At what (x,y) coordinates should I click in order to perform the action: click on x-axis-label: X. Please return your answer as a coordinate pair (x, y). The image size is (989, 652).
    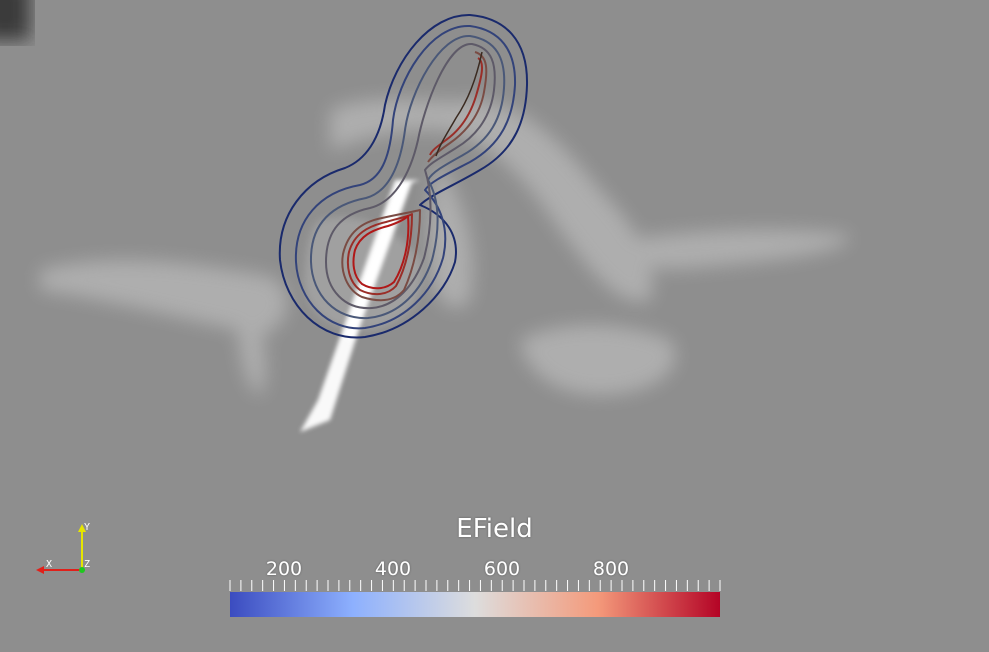
    Looking at the image, I should click on (49, 564).